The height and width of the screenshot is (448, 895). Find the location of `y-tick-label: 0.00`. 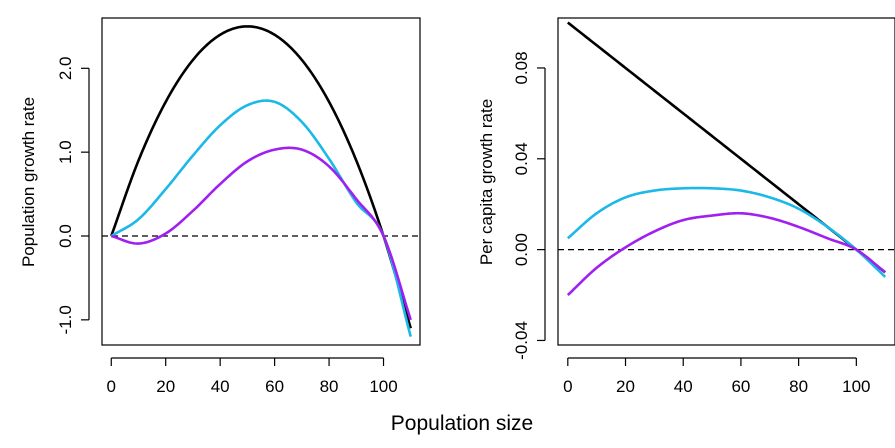

y-tick-label: 0.00 is located at coordinates (521, 249).